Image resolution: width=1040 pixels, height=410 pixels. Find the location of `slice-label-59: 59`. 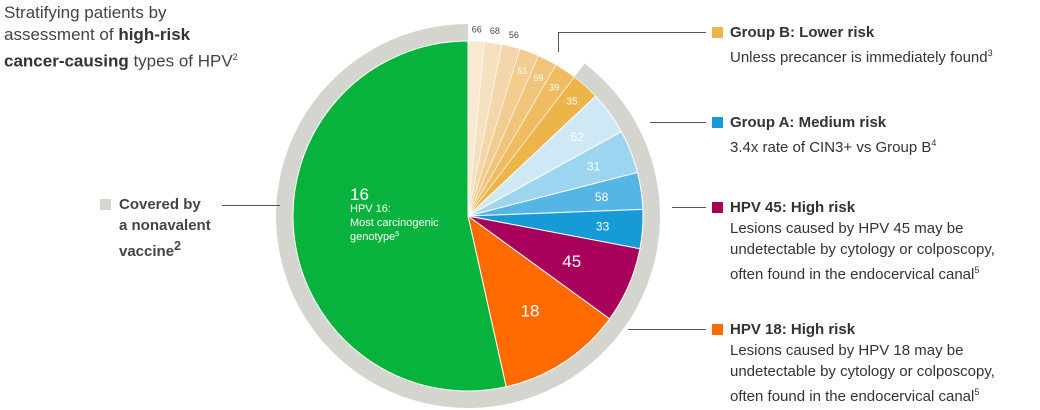

slice-label-59: 59 is located at coordinates (538, 78).